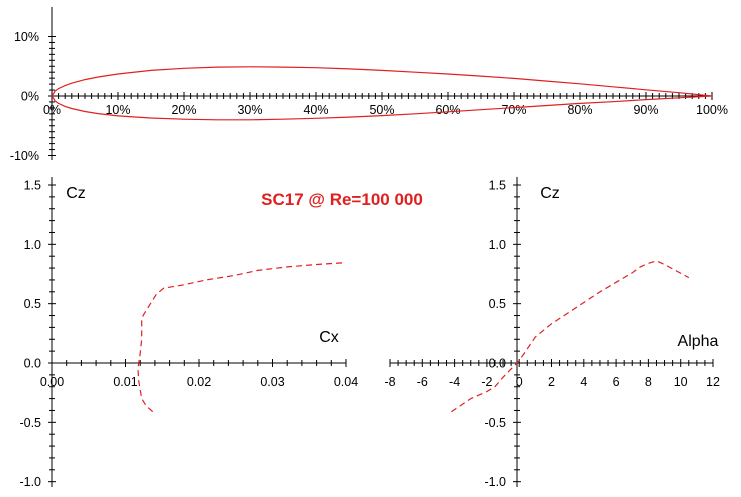 The width and height of the screenshot is (741, 497). Describe the element at coordinates (497, 245) in the screenshot. I see `lift-curve-cz-alpha-y-tick-label: 1.0` at that location.